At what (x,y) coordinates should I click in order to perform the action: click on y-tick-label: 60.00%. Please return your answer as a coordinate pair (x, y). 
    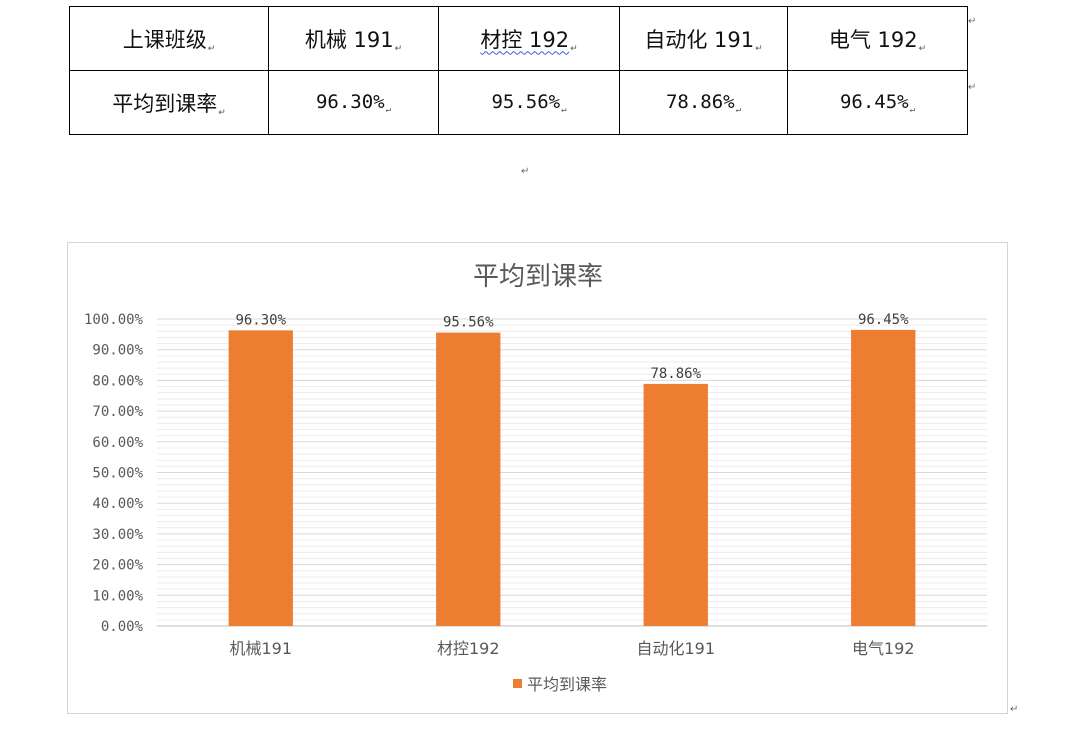
    Looking at the image, I should click on (117, 443).